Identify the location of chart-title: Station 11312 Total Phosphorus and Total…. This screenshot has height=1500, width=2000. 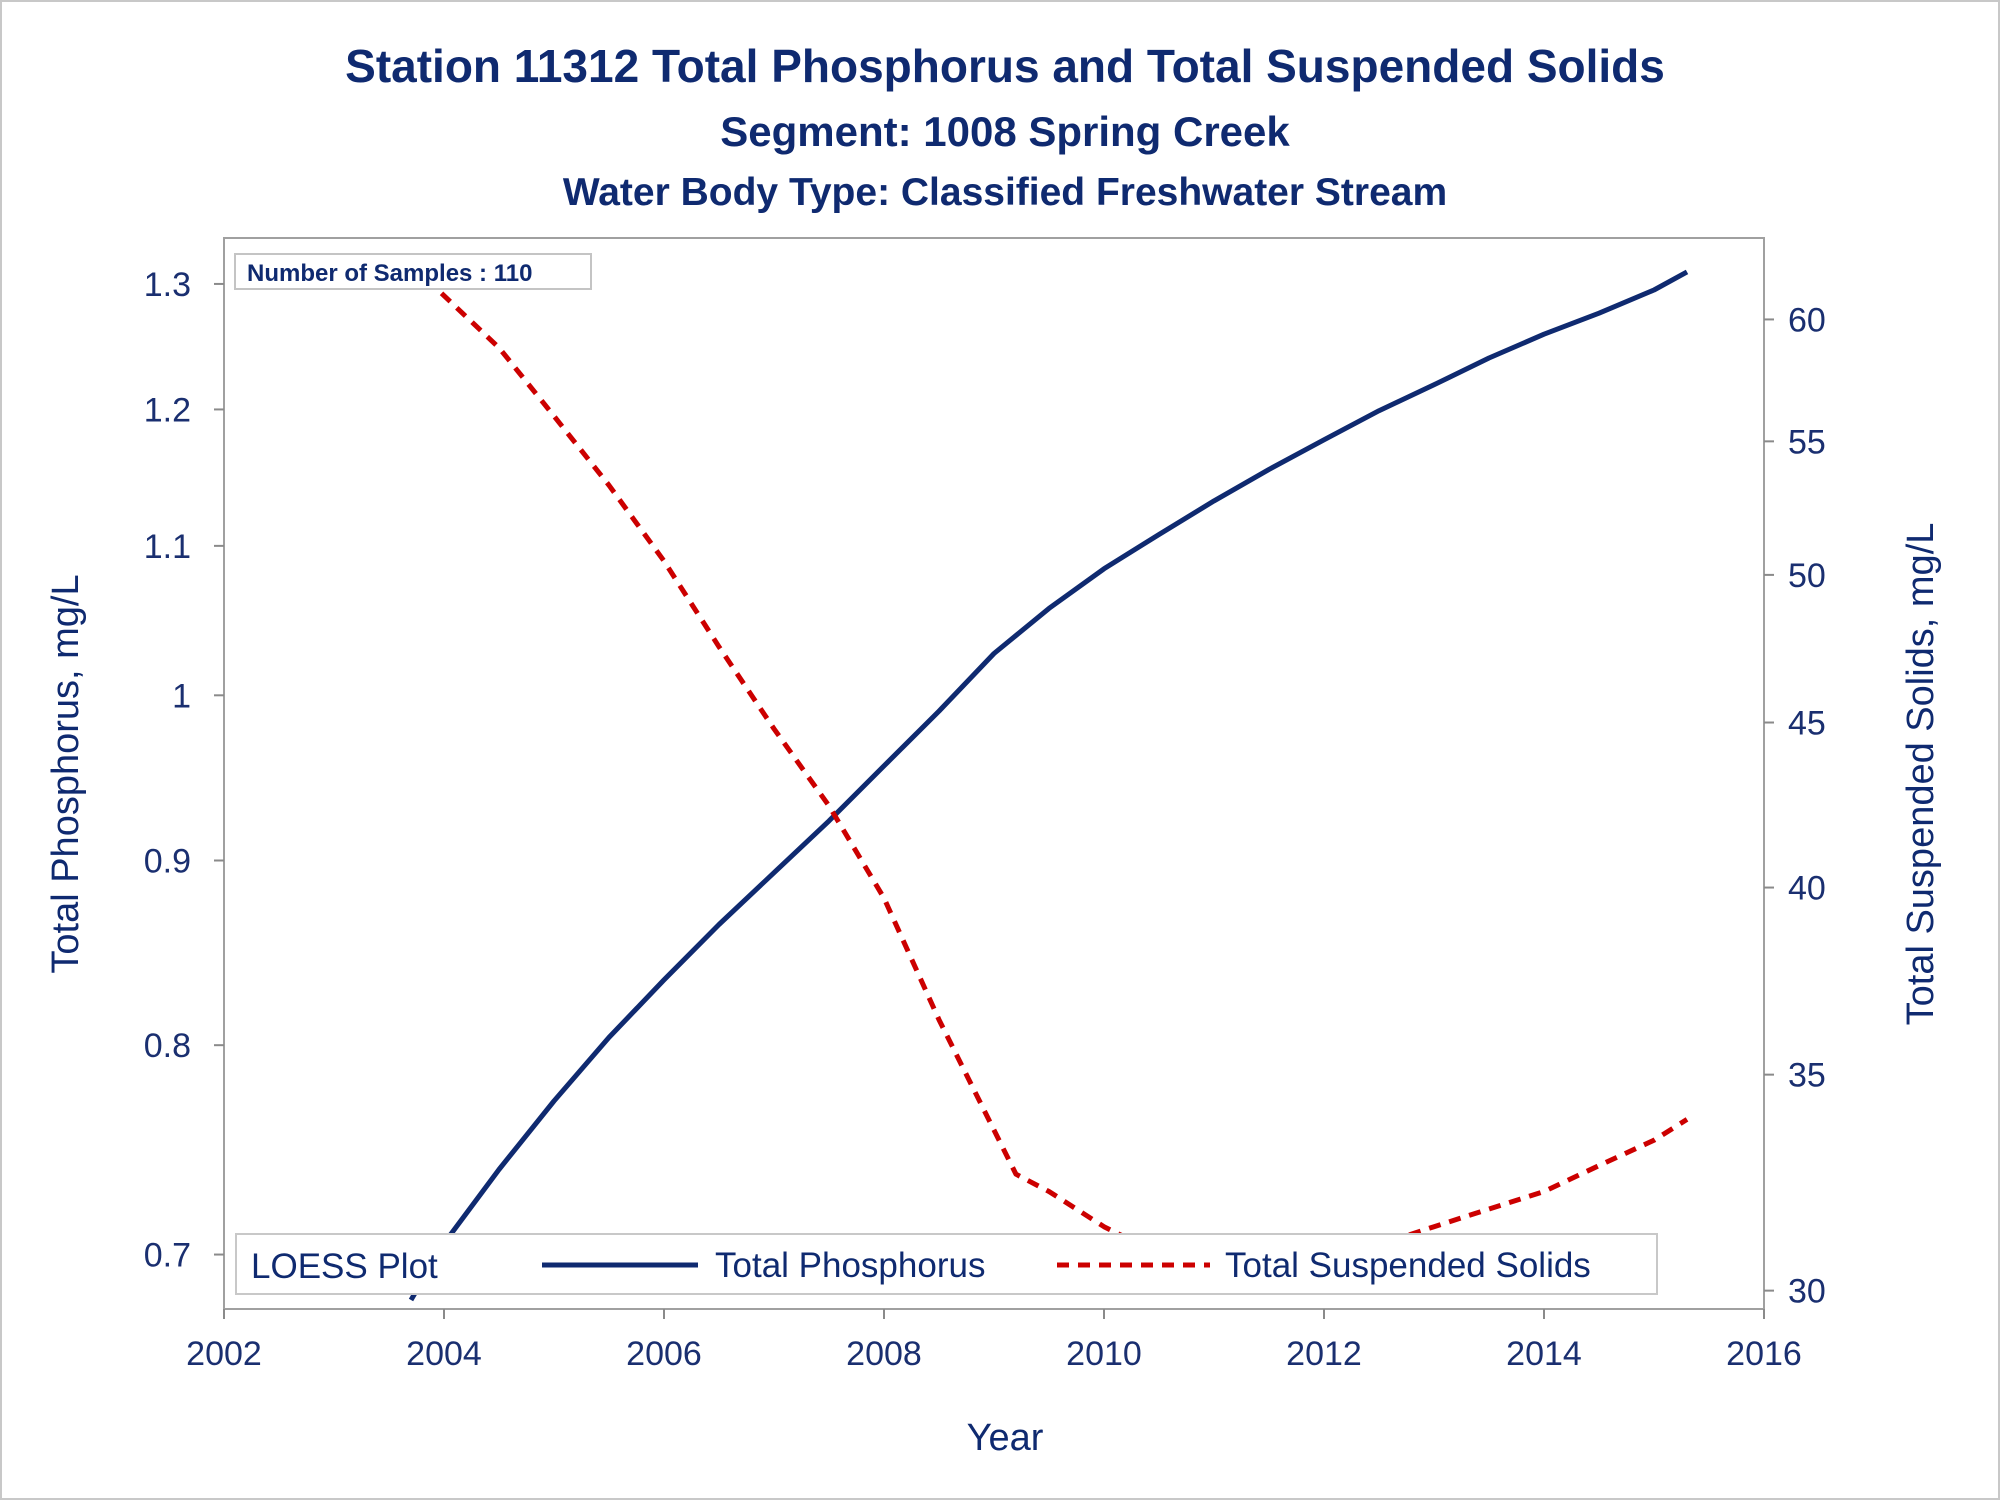
(1005, 66).